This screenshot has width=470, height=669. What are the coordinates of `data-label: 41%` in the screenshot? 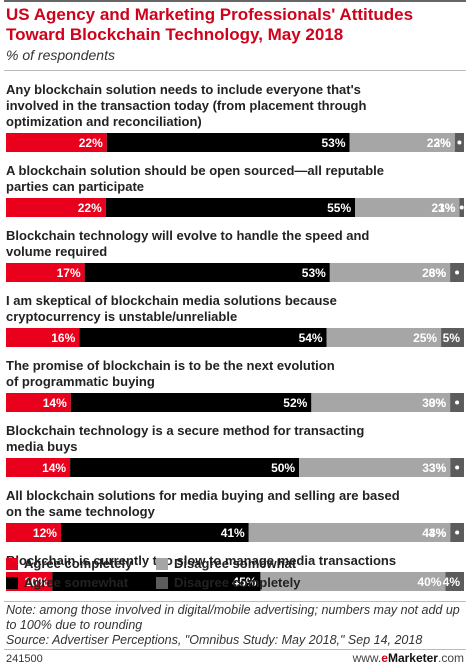 It's located at (233, 533).